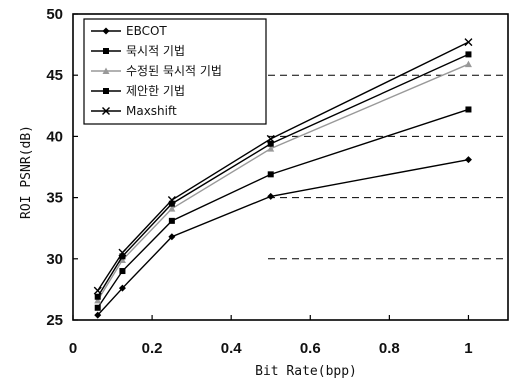 The width and height of the screenshot is (519, 381). I want to click on y-tick-label: 30, so click(54, 259).